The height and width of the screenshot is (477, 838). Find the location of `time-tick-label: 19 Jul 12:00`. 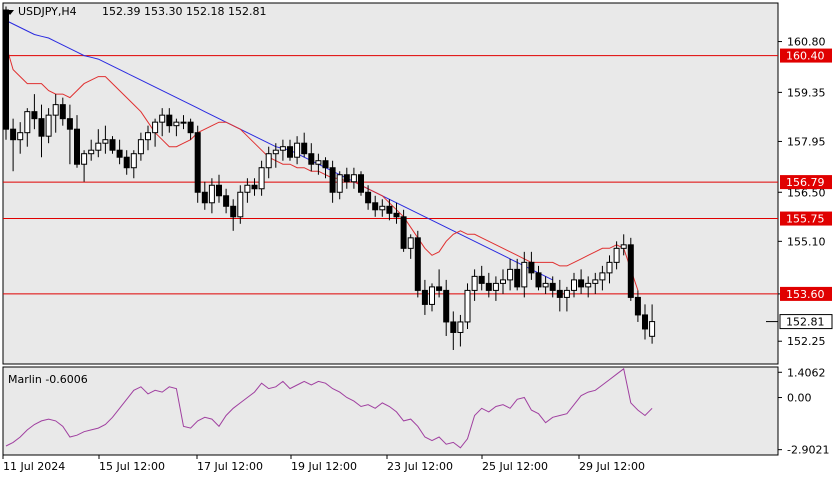

time-tick-label: 19 Jul 12:00 is located at coordinates (324, 466).